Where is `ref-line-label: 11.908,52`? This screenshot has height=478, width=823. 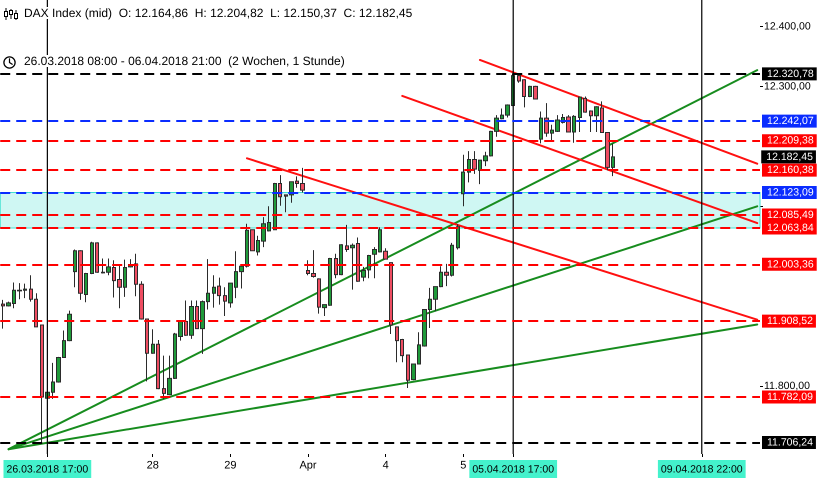
ref-line-label: 11.908,52 is located at coordinates (790, 321).